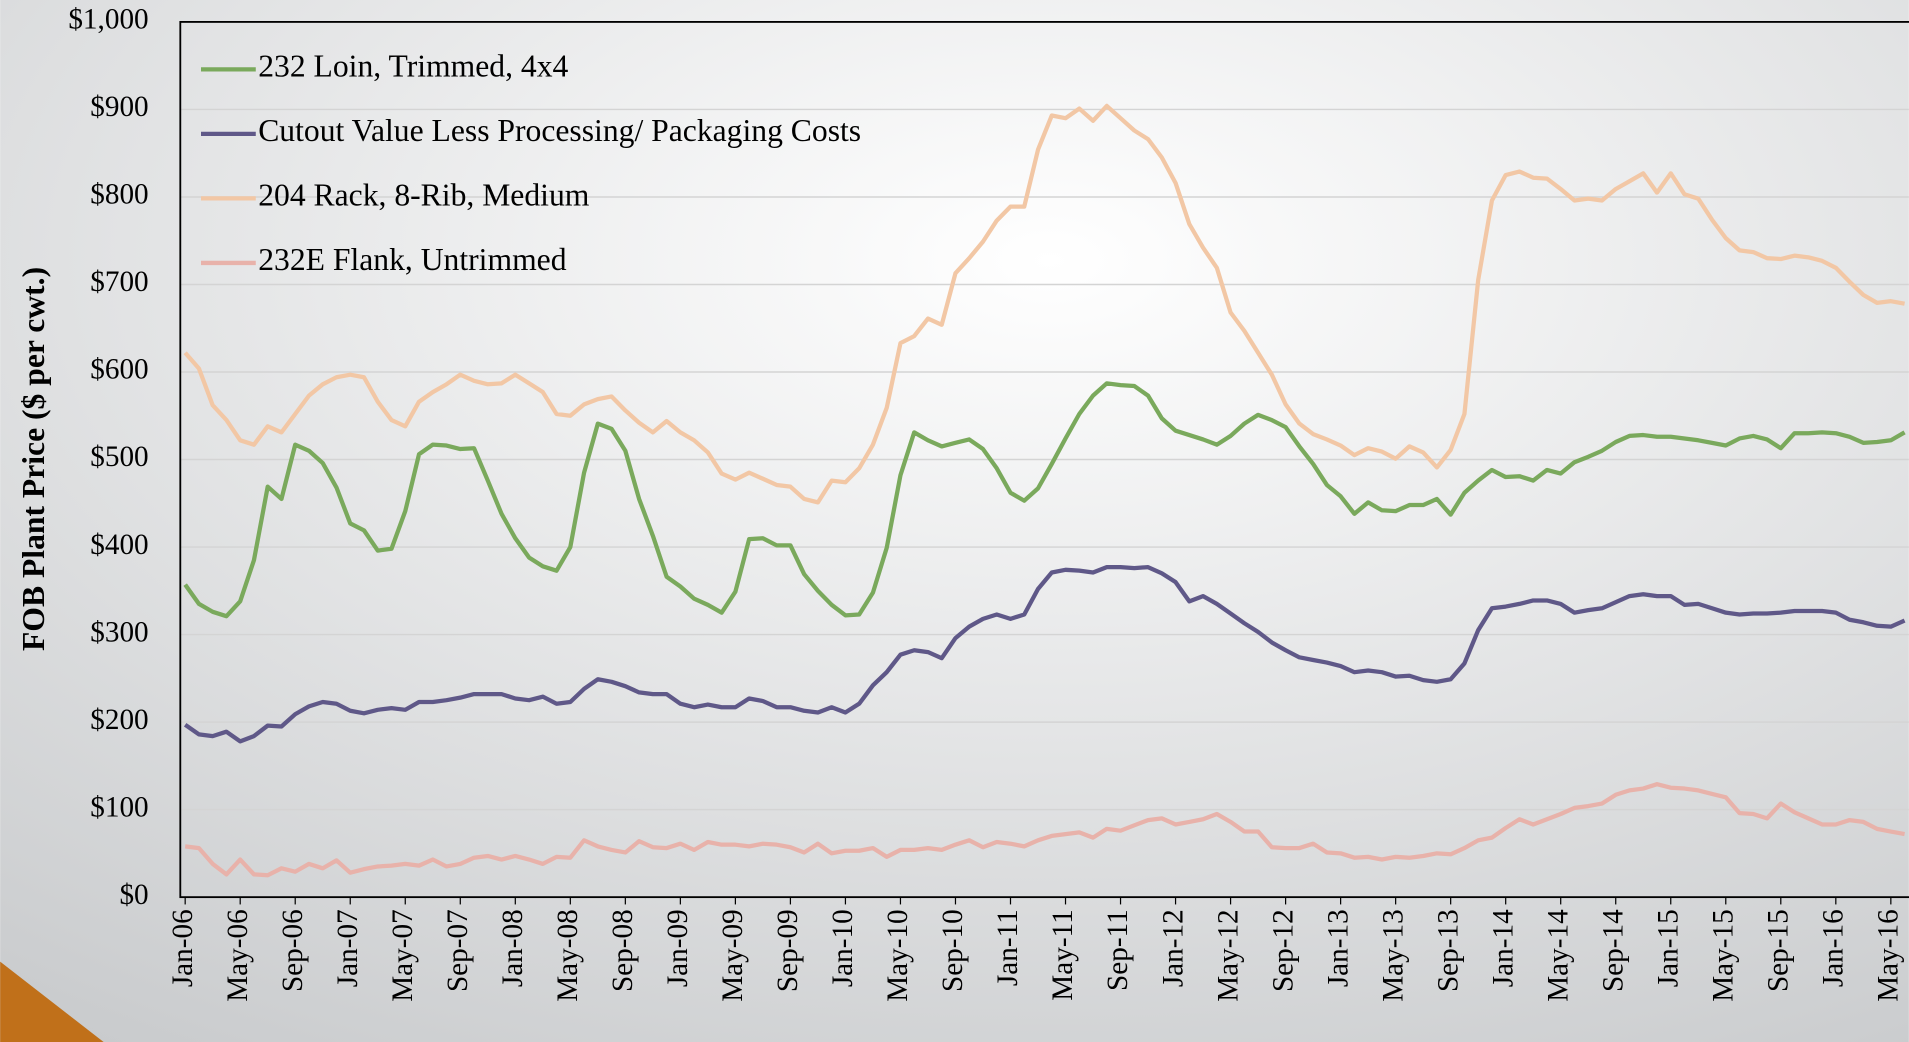  I want to click on y-tick-label: $1,000, so click(108, 20).